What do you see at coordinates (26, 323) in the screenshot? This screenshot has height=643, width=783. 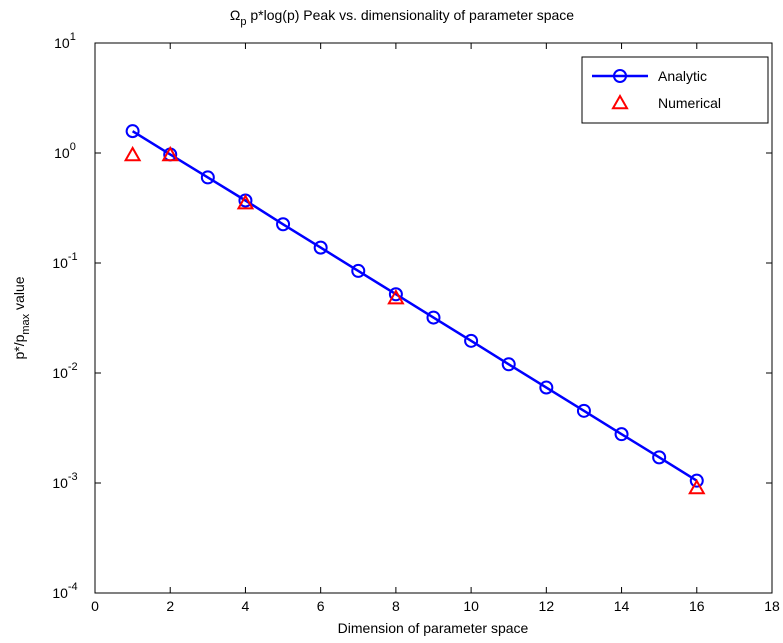 I see `y-label-sub: max` at bounding box center [26, 323].